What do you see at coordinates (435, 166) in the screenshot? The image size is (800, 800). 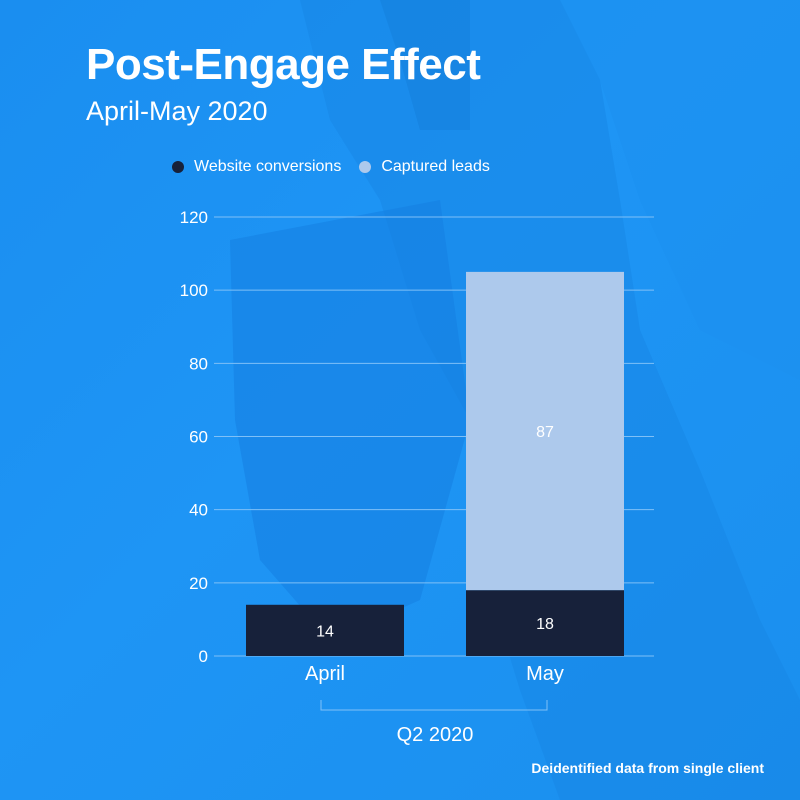 I see `legend-label-captured-leads: Captured leads` at bounding box center [435, 166].